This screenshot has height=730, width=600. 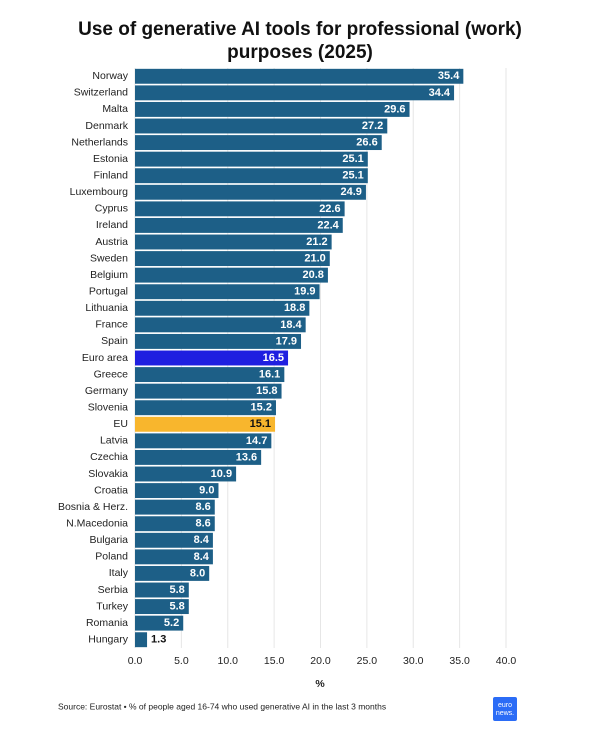 I want to click on y-tick-label: Malta, so click(x=115, y=109).